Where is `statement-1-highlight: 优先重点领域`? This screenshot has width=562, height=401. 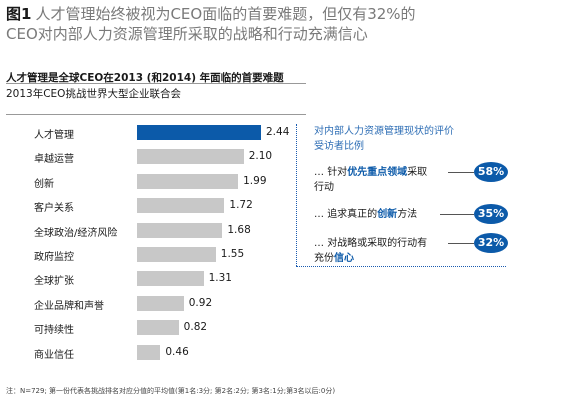 statement-1-highlight: 优先重点领域 is located at coordinates (377, 172).